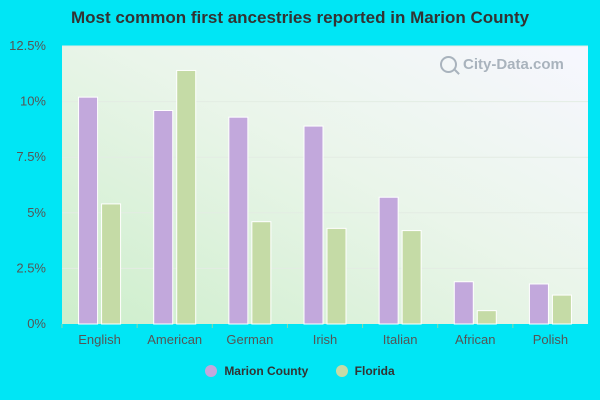  I want to click on legend-label-florida: Florida, so click(374, 371).